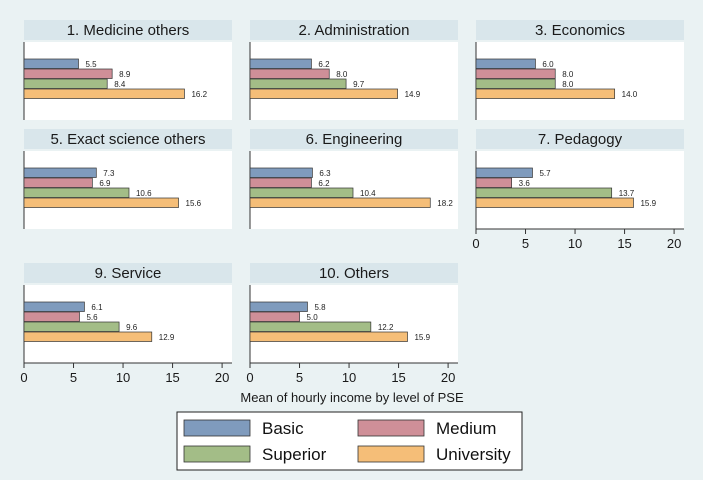  Describe the element at coordinates (347, 441) in the screenshot. I see `legend-items: Basic Medium Superior University` at that location.